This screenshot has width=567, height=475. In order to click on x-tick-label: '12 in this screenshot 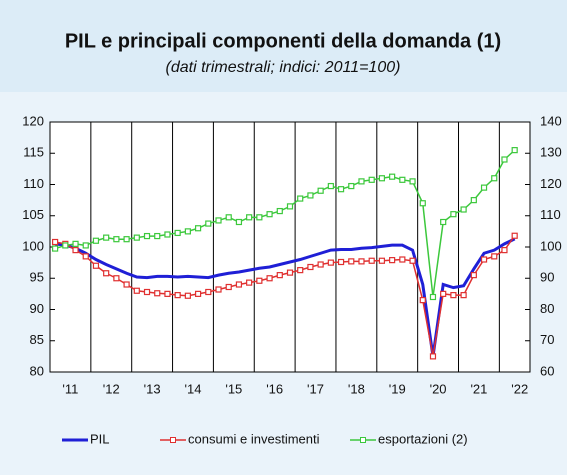, I will do `click(111, 388)`.